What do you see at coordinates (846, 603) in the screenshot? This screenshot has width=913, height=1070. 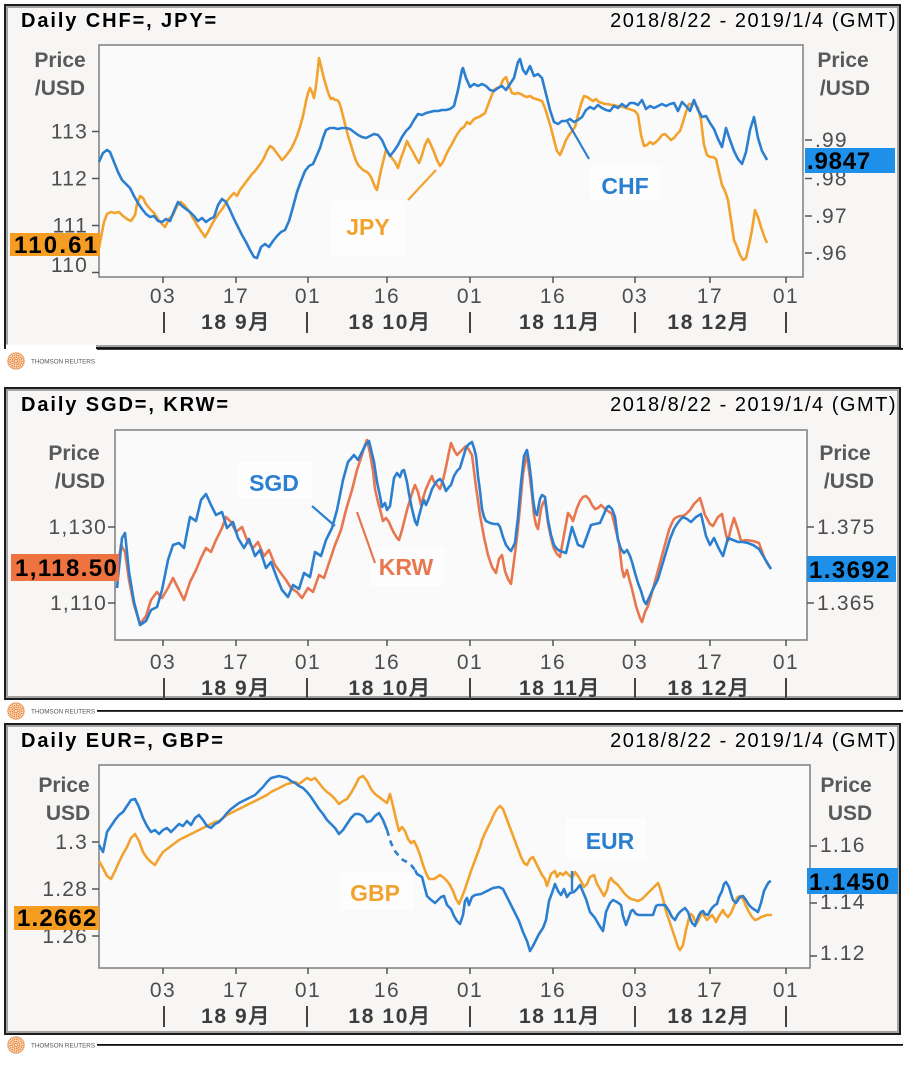 I see `svg-text: 1.365` at bounding box center [846, 603].